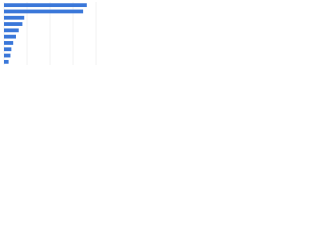 The image size is (320, 240). What do you see at coordinates (50, 33) in the screenshot?
I see `chart` at bounding box center [50, 33].